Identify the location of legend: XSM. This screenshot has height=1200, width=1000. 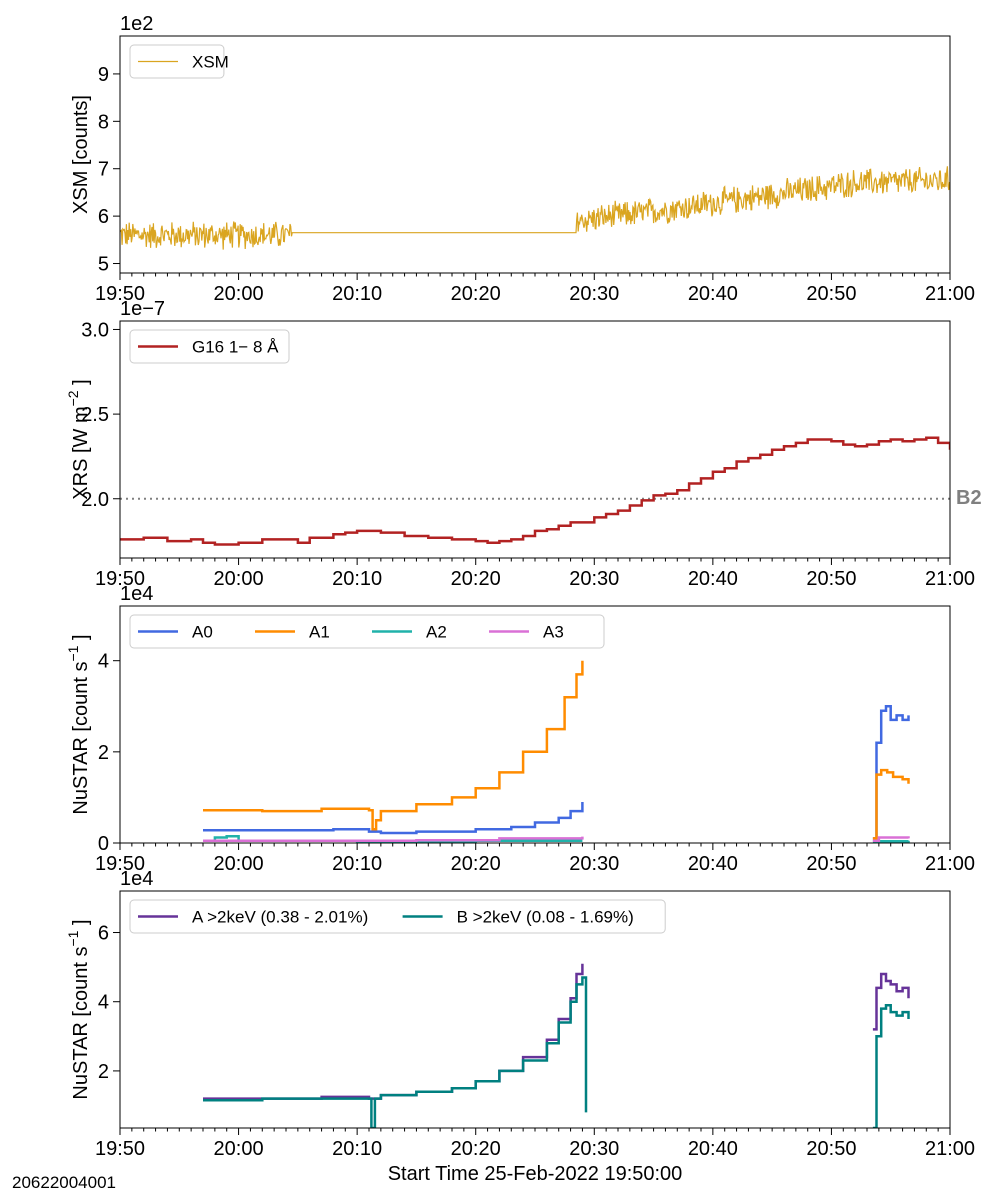
(179, 61).